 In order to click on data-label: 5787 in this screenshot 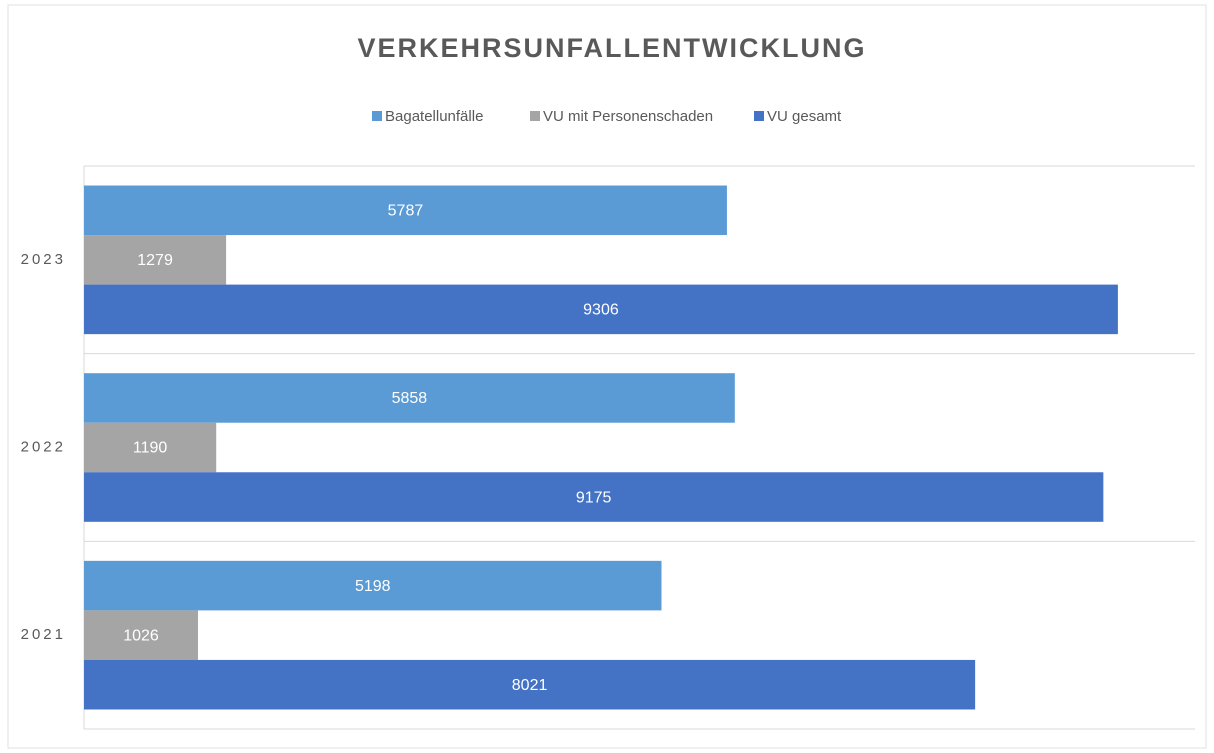, I will do `click(406, 211)`.